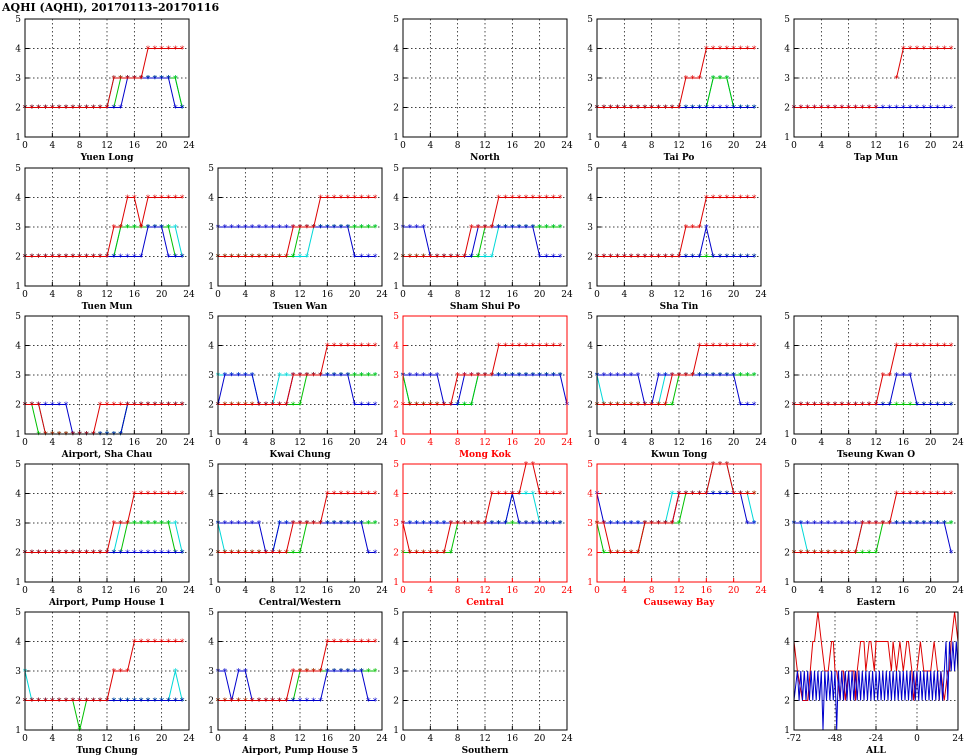 This screenshot has width=965, height=755. Describe the element at coordinates (676, 508) in the screenshot. I see `series-line` at that location.